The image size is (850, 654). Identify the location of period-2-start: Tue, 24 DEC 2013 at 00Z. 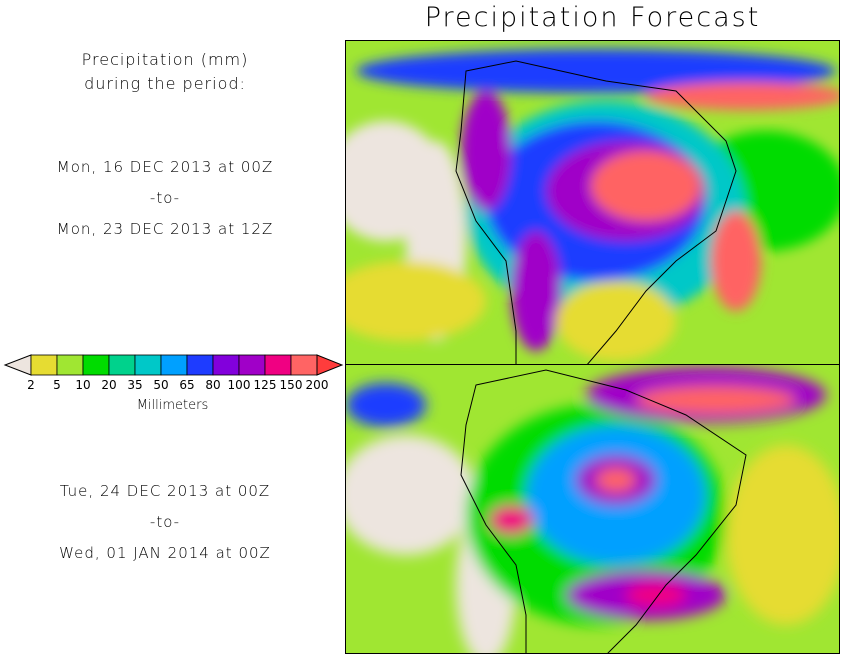
(165, 491).